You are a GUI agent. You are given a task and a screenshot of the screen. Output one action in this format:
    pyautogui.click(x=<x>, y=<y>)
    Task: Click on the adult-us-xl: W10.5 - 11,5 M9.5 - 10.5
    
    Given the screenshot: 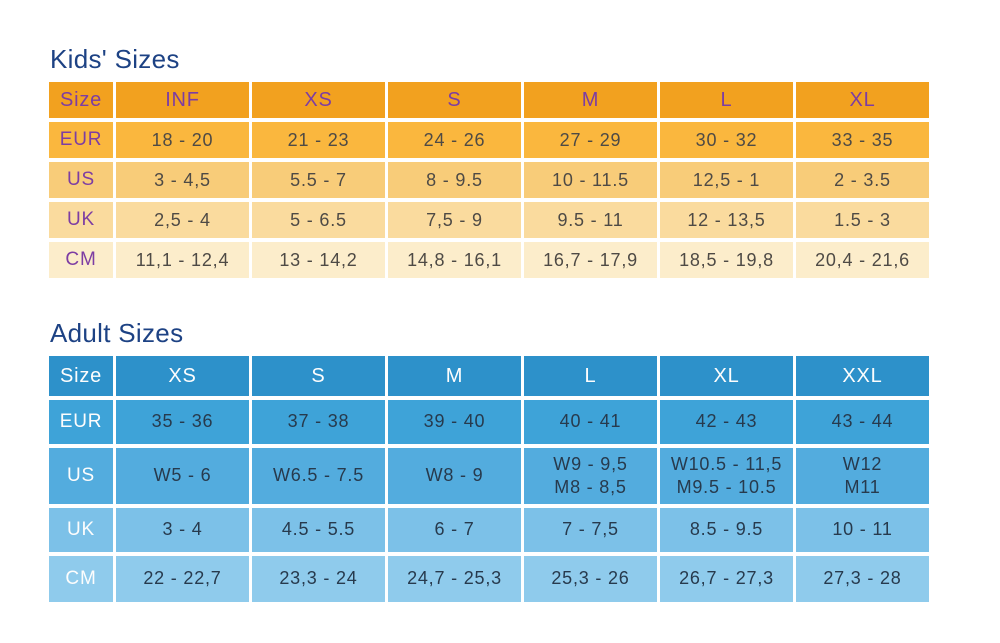 What is the action you would take?
    pyautogui.click(x=726, y=476)
    